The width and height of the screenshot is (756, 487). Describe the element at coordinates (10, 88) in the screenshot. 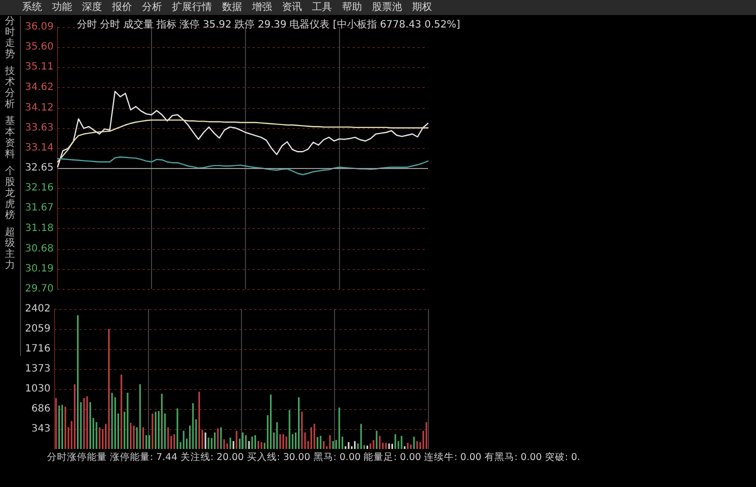

I see `text: 技术分析` at that location.